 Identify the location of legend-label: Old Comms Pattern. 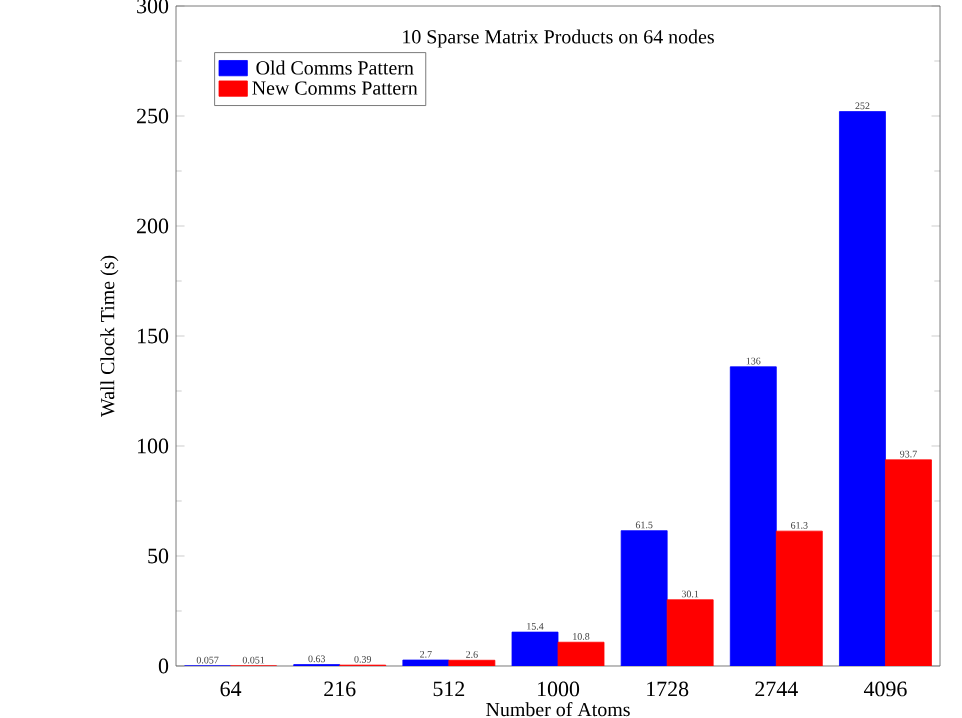
(335, 67).